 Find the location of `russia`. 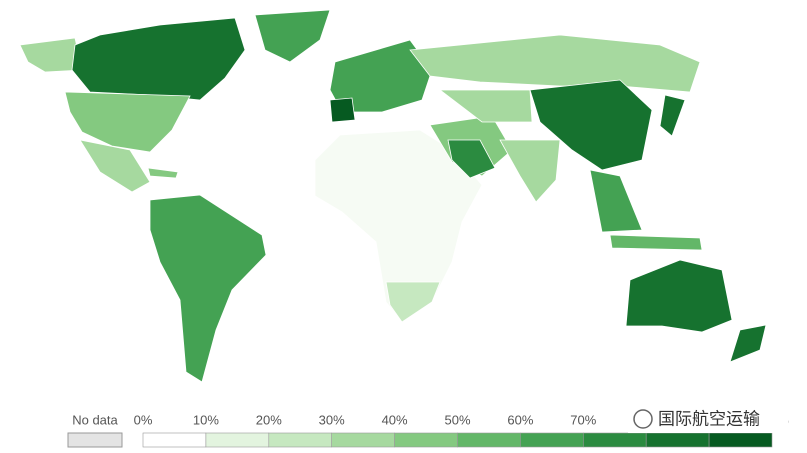

russia is located at coordinates (555, 63).